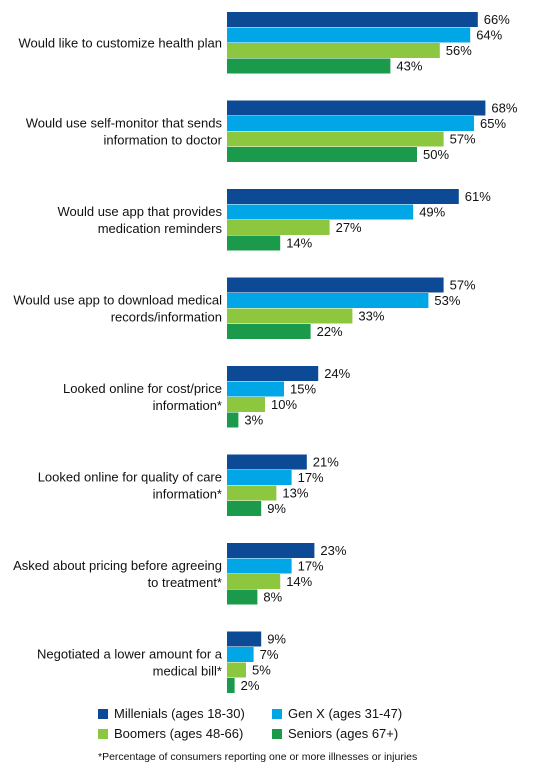 This screenshot has width=558, height=771. I want to click on data-label: 7%, so click(269, 654).